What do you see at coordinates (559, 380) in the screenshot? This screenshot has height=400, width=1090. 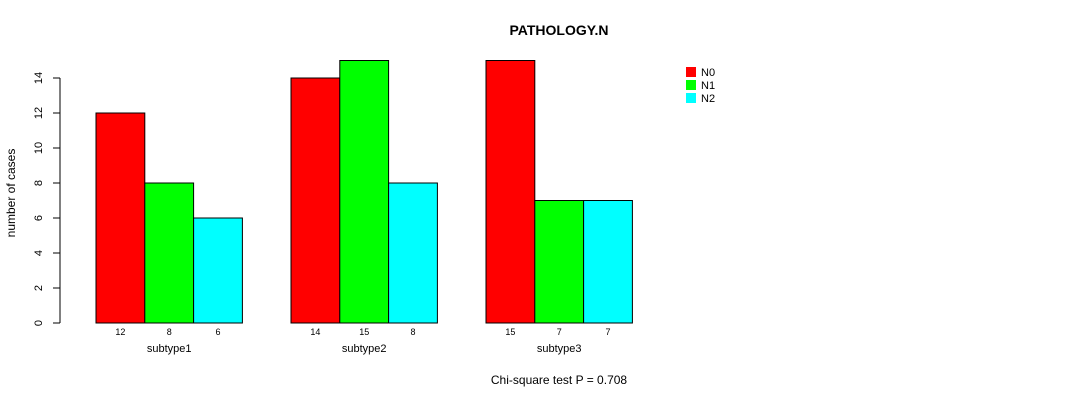 I see `chi-square-footnote: Chi-square test P = 0.708` at bounding box center [559, 380].